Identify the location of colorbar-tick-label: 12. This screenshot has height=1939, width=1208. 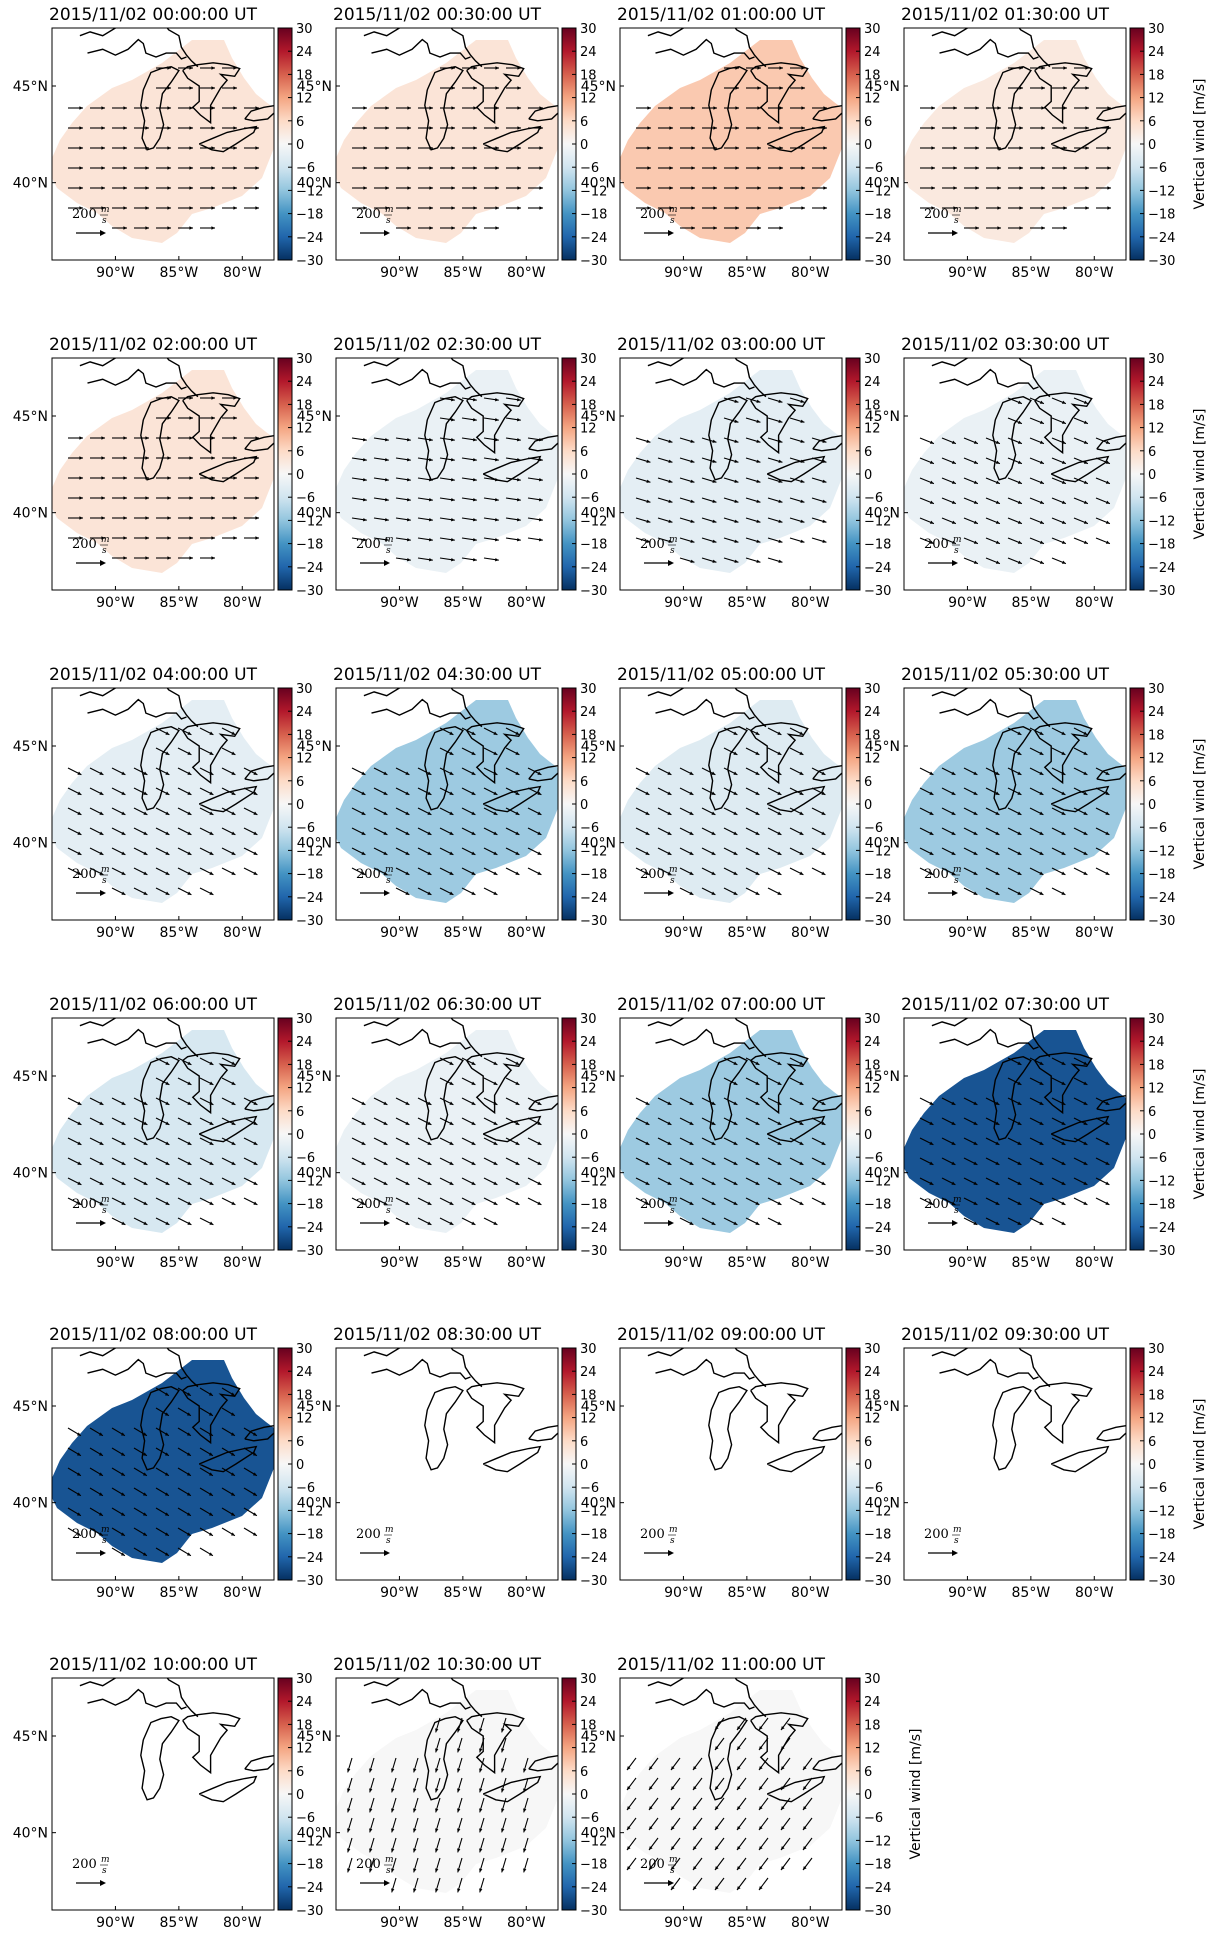
(304, 429).